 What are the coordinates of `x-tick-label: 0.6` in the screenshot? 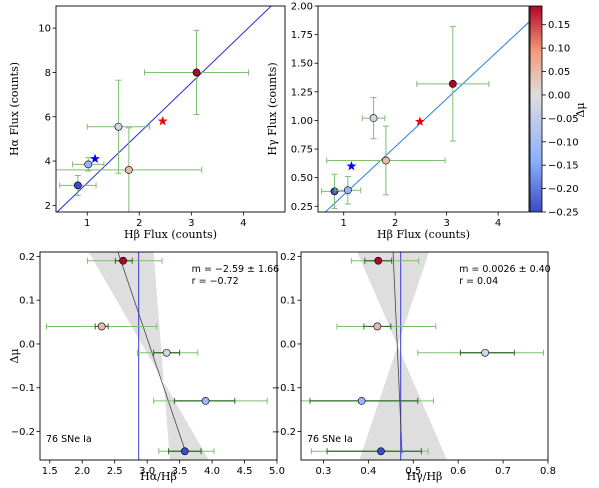 It's located at (458, 471).